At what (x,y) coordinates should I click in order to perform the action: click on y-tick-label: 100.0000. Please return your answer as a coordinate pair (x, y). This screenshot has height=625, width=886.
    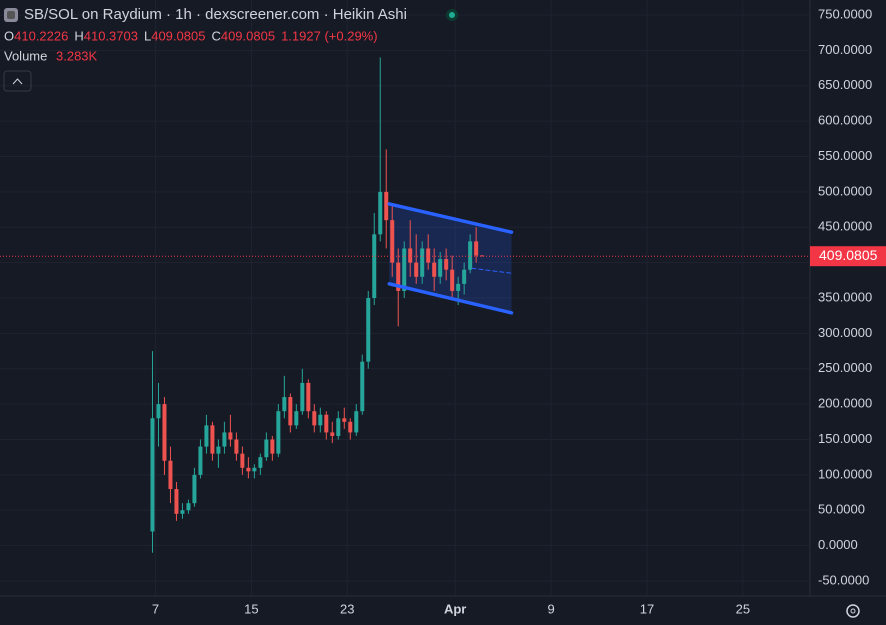
    Looking at the image, I should click on (845, 473).